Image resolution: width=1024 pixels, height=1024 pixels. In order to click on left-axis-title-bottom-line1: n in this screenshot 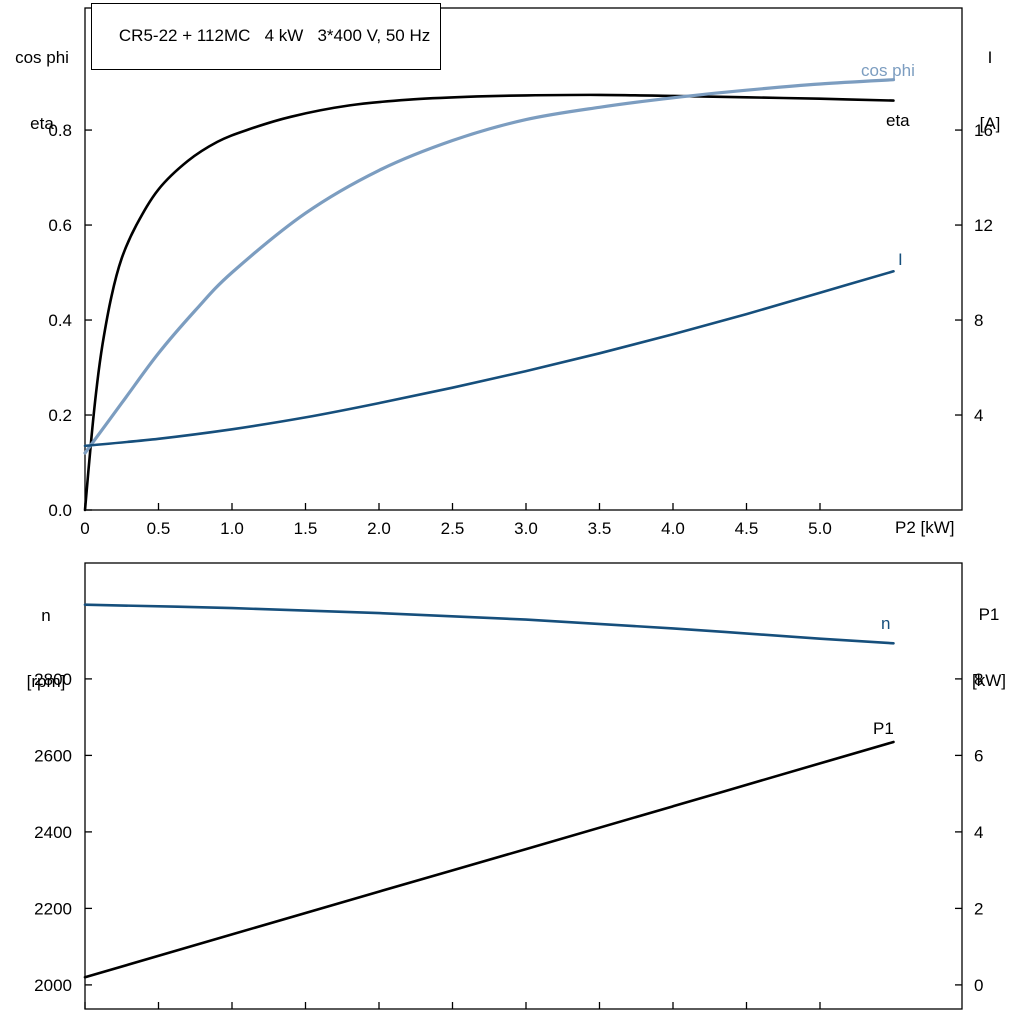, I will do `click(46, 615)`.